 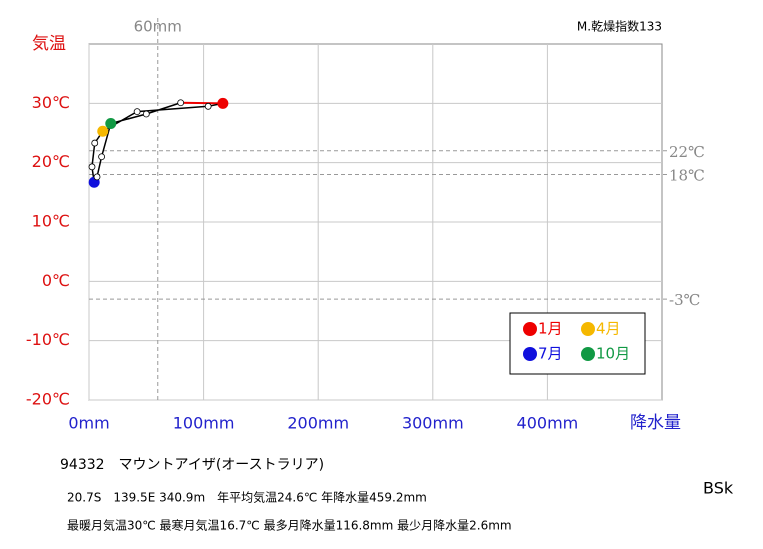 What do you see at coordinates (51, 102) in the screenshot?
I see `y-tick-label: 30℃` at bounding box center [51, 102].